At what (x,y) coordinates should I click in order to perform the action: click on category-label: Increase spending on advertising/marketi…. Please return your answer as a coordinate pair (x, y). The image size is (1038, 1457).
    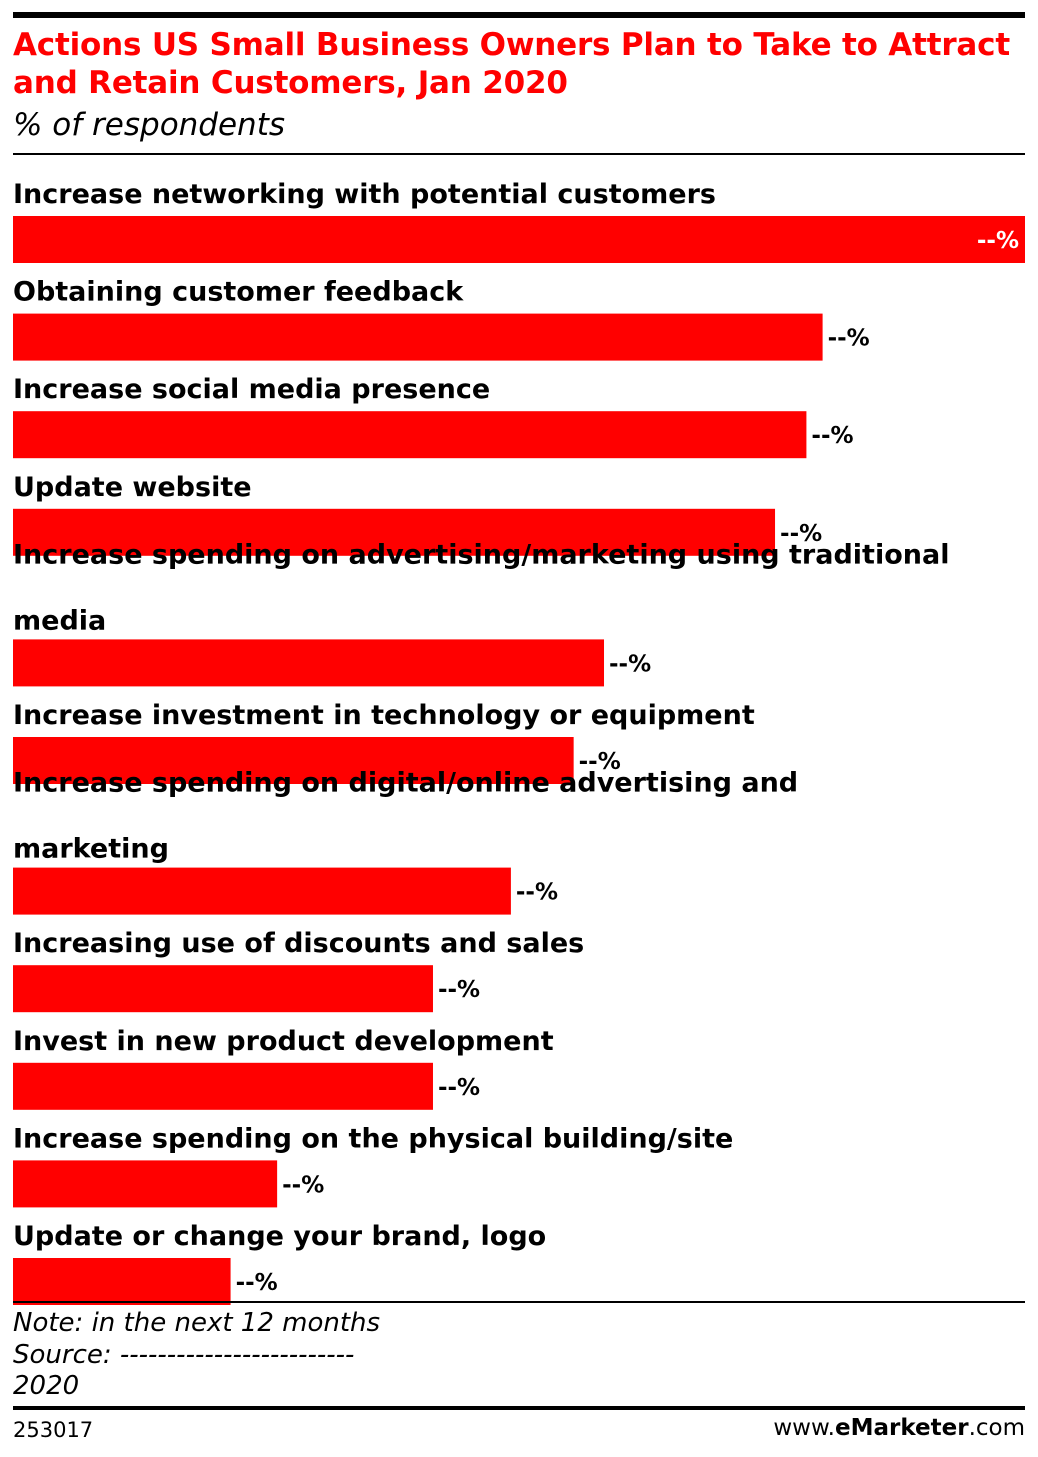
    Looking at the image, I should click on (481, 587).